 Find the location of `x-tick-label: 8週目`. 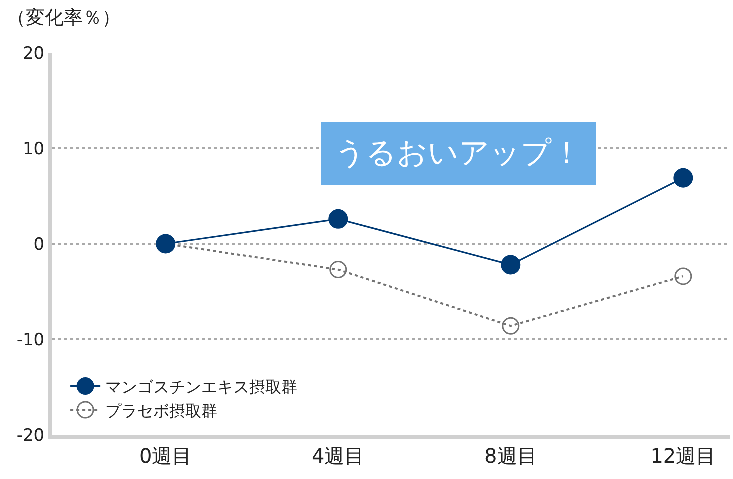

x-tick-label: 8週目 is located at coordinates (511, 456).